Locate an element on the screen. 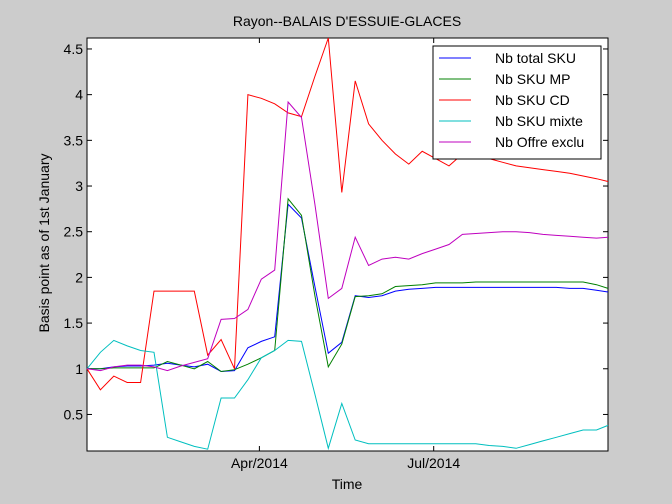 The height and width of the screenshot is (504, 672). legend-box is located at coordinates (517, 102).